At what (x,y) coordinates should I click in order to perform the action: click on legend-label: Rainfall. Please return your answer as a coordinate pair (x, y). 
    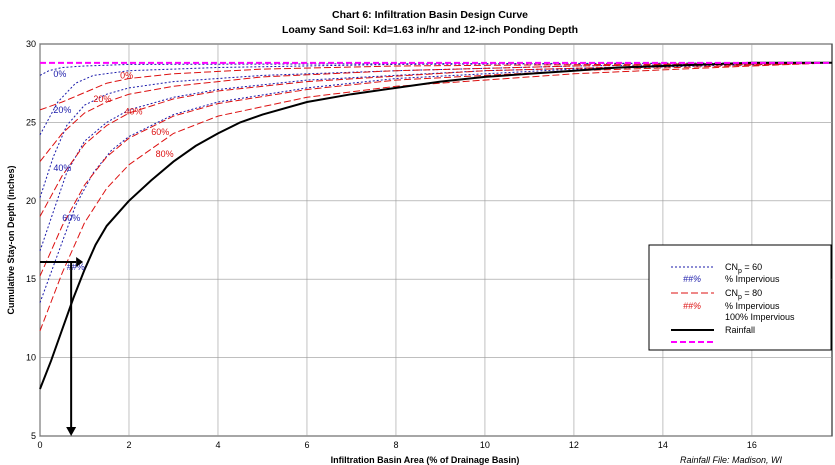
    Looking at the image, I should click on (740, 330).